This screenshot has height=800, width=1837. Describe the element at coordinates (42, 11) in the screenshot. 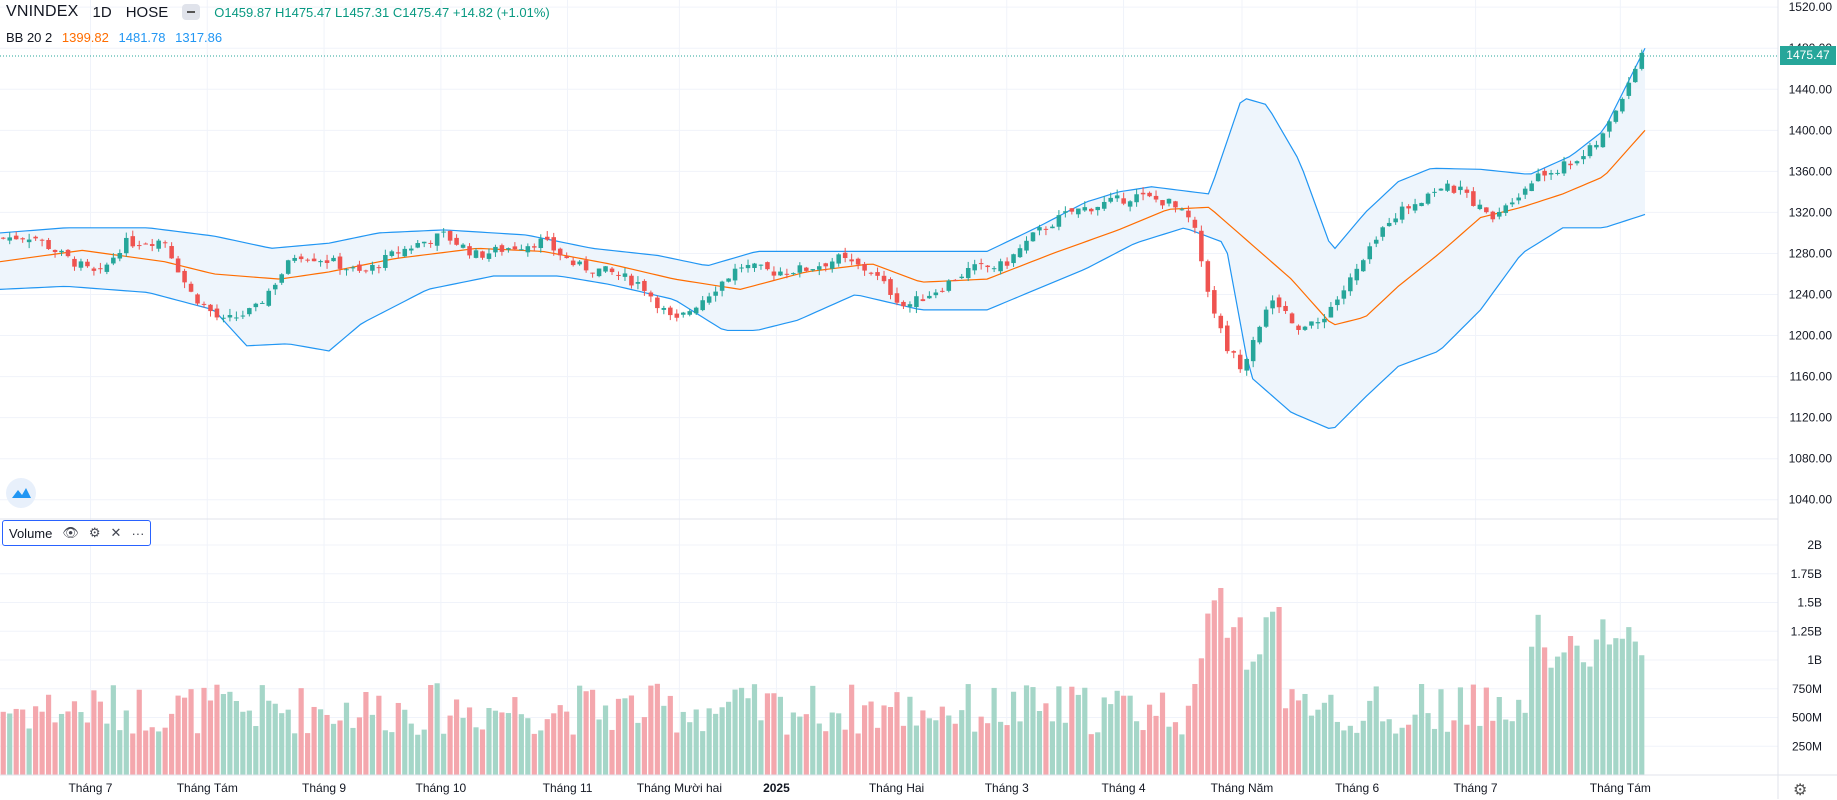

I see `symbol-label: VNINDEX` at that location.